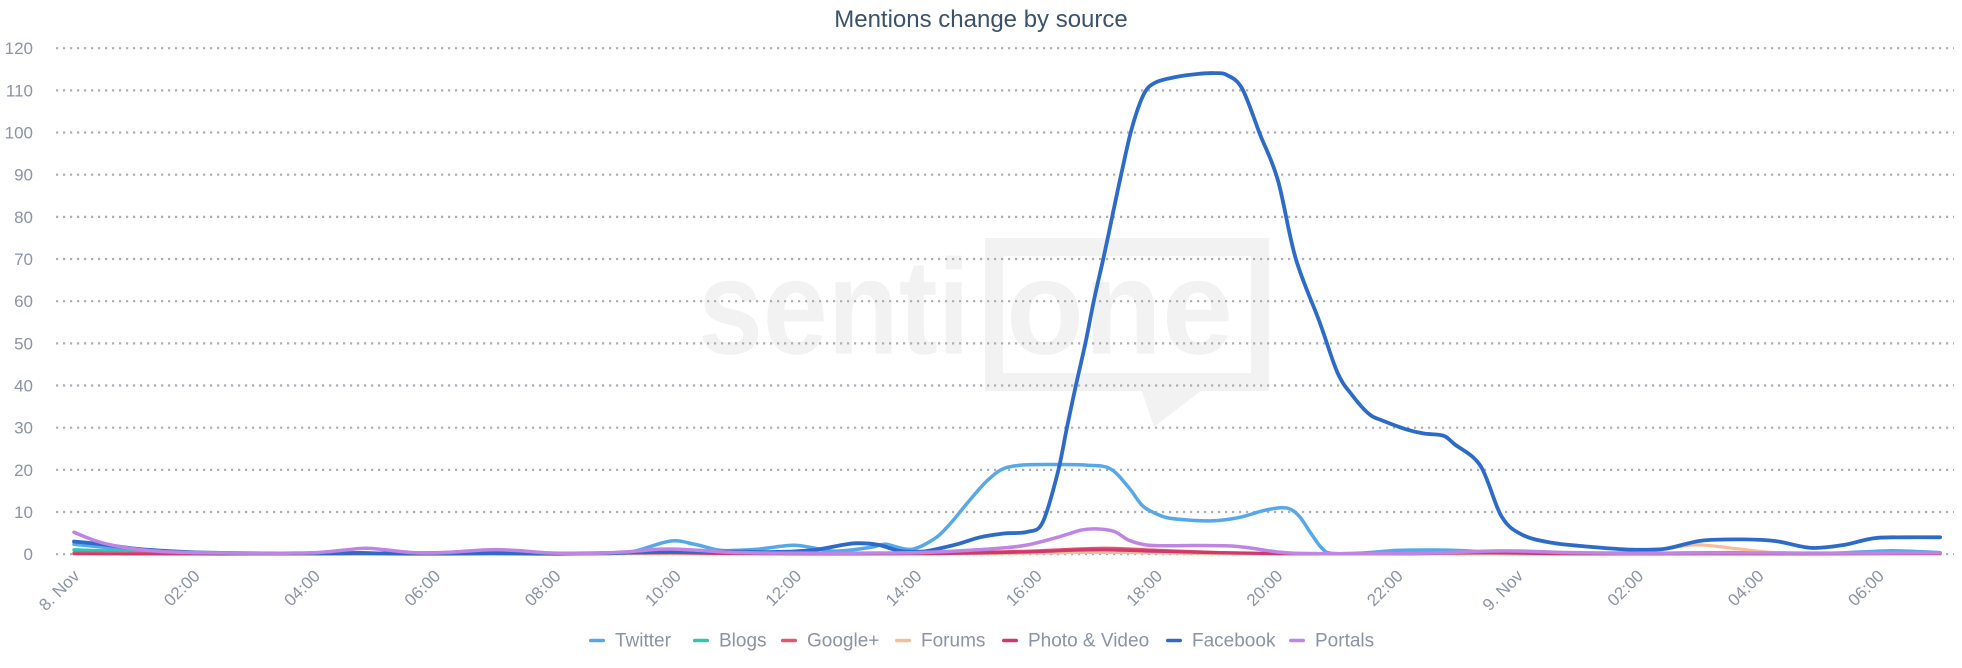 This screenshot has width=1962, height=668. I want to click on svg-text: 40, so click(23, 386).